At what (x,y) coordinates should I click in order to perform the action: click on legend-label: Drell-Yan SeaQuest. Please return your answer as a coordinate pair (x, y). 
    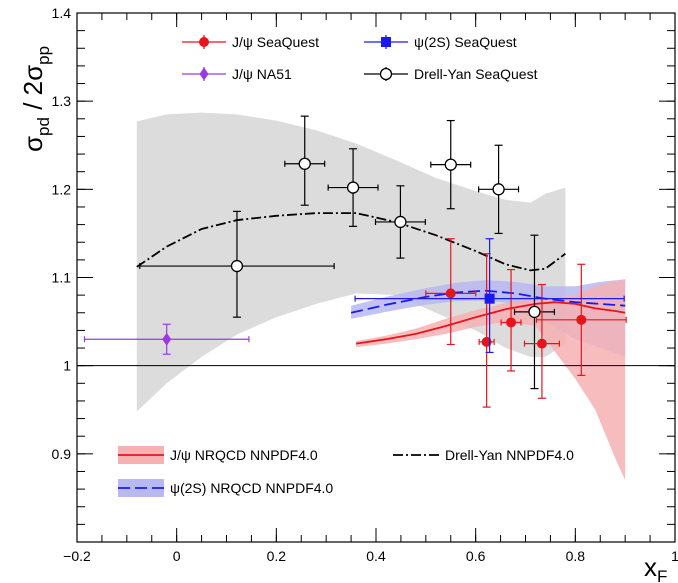
    Looking at the image, I should click on (476, 74).